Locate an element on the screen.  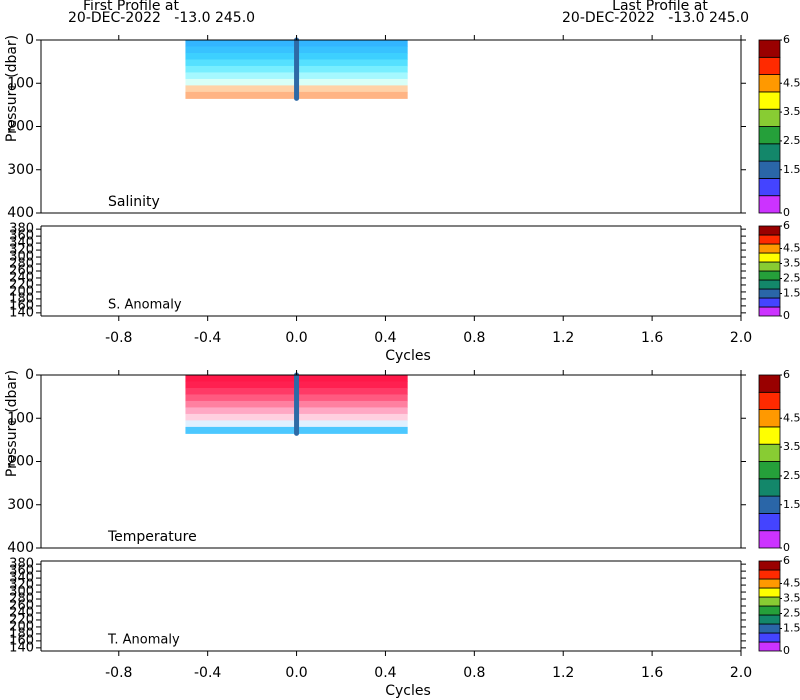
panel-name: Salinity is located at coordinates (134, 202).